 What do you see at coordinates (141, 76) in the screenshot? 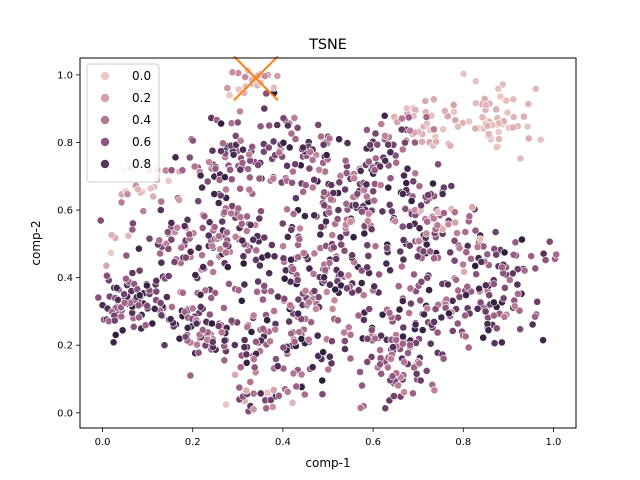
I see `legend-label: 0.0` at bounding box center [141, 76].